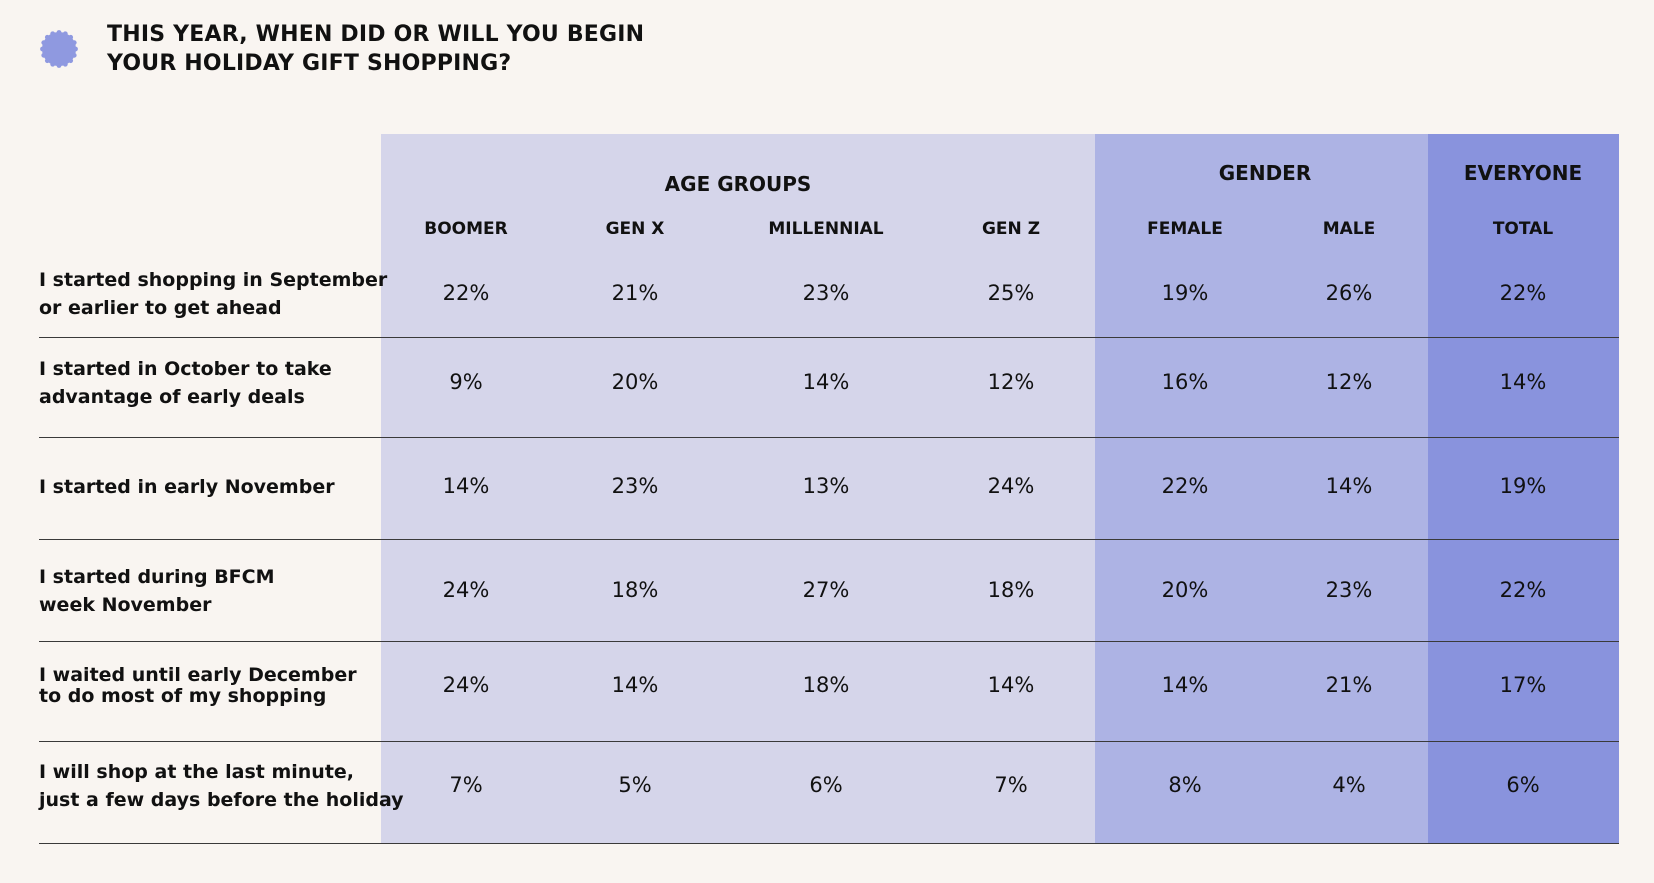  What do you see at coordinates (1349, 785) in the screenshot?
I see `table-cell: 4%` at bounding box center [1349, 785].